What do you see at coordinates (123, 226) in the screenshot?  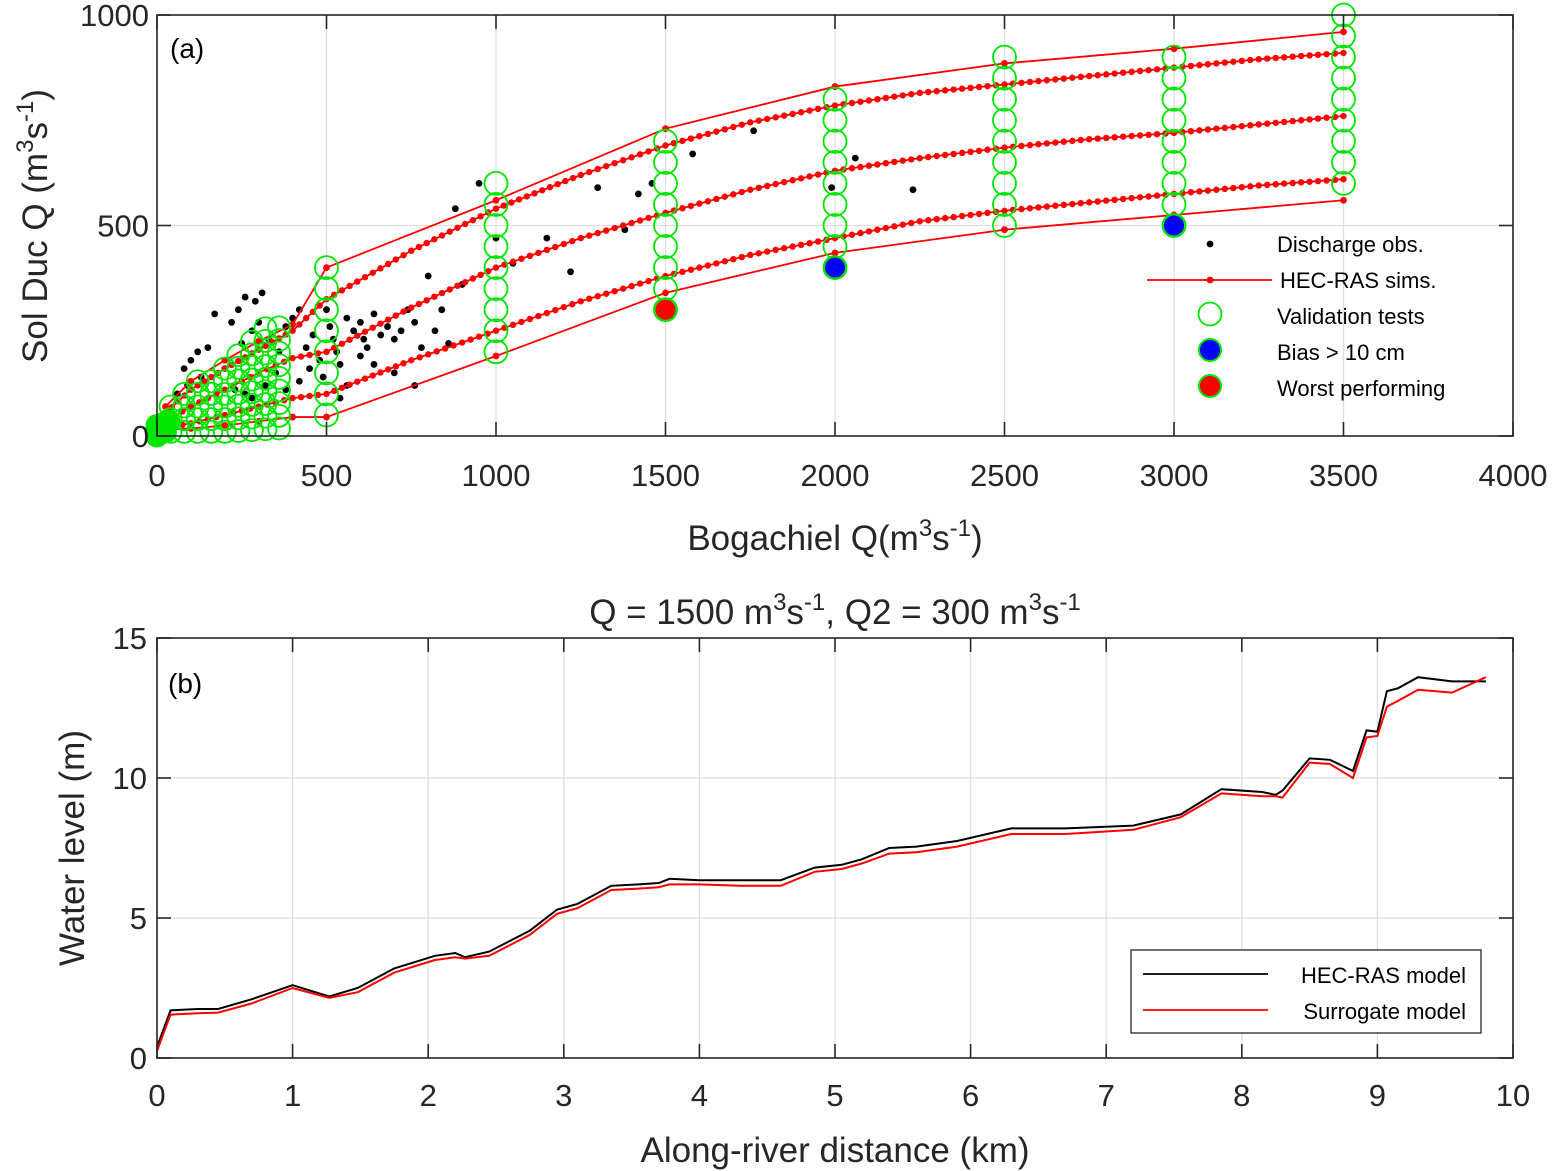 I see `y-tick-label: 500` at bounding box center [123, 226].